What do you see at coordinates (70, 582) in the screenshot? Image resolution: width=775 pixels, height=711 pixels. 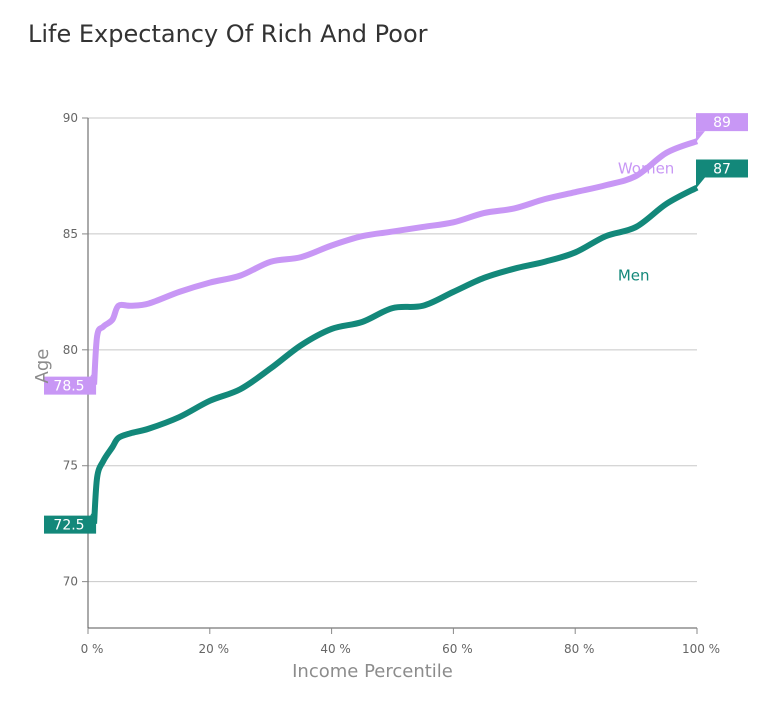 I see `y-tick-label: 70` at bounding box center [70, 582].